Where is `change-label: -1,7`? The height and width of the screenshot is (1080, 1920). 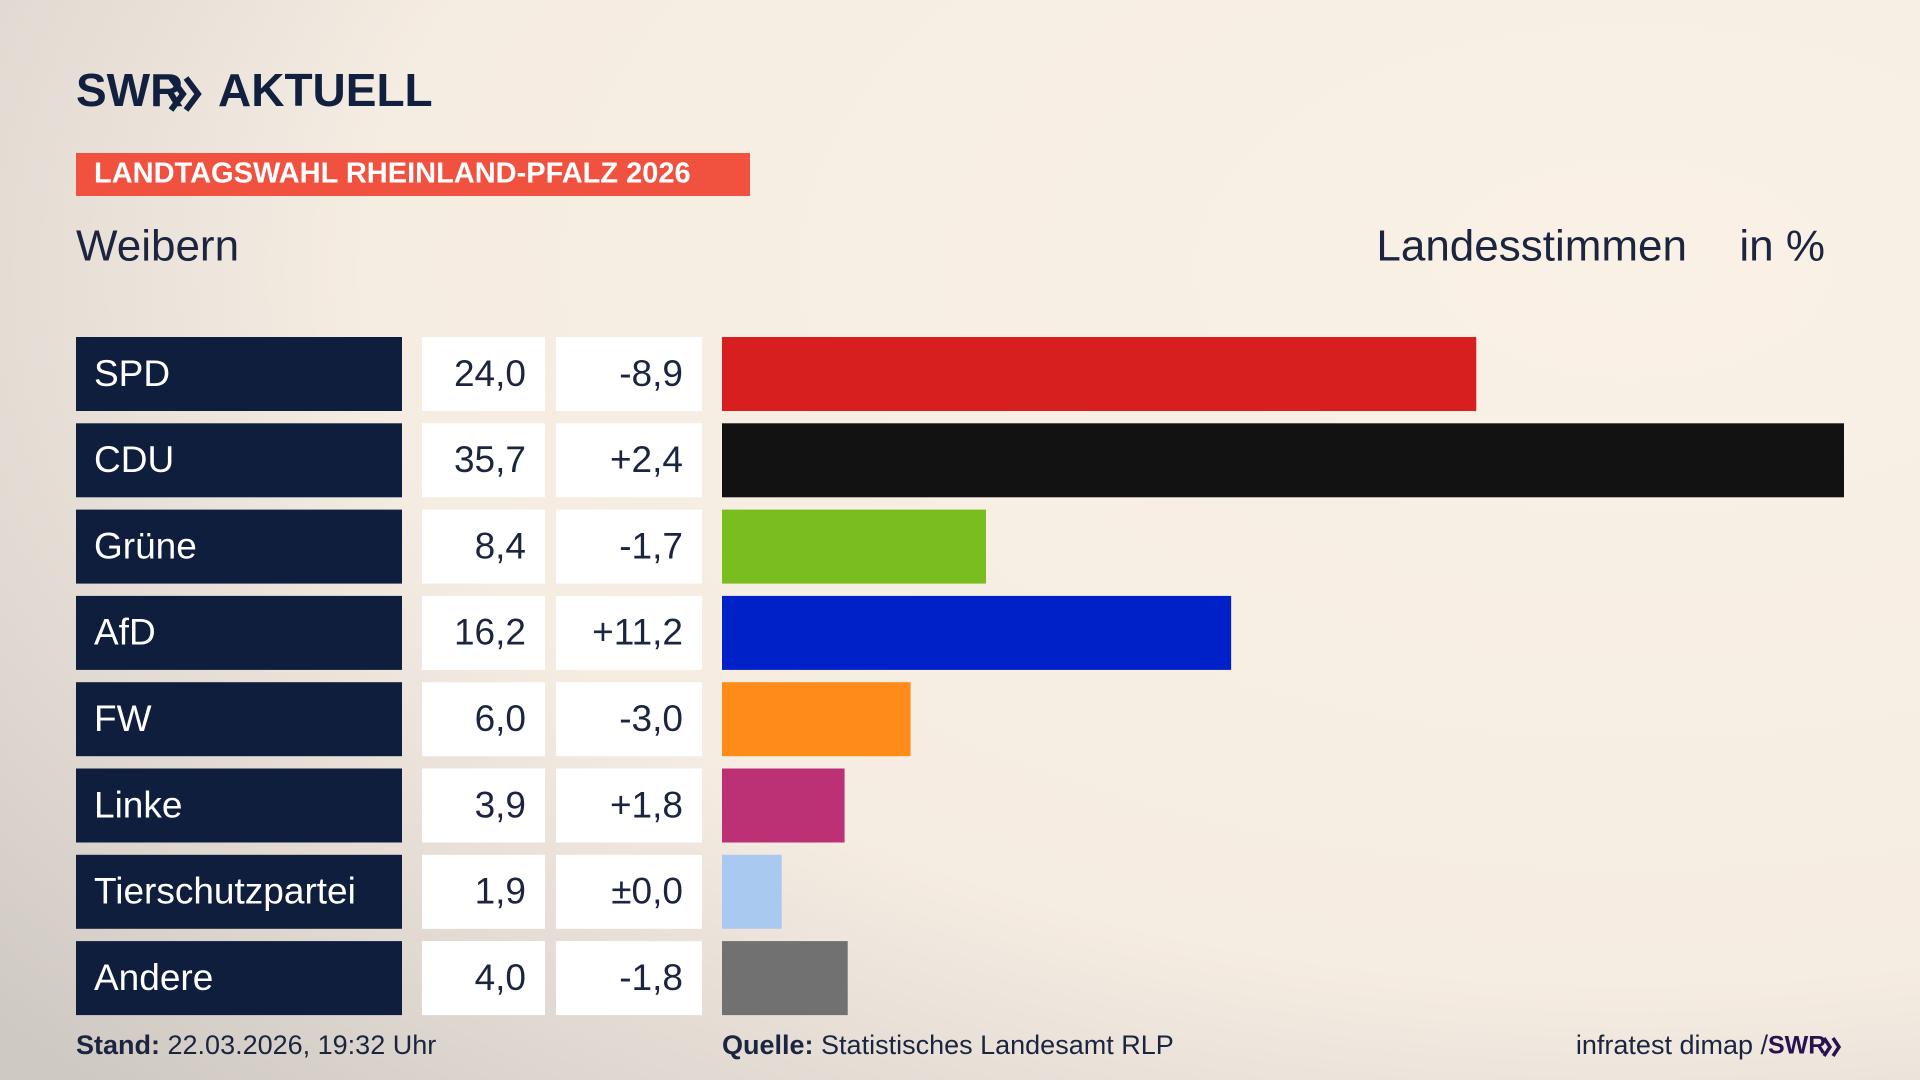 change-label: -1,7 is located at coordinates (651, 545).